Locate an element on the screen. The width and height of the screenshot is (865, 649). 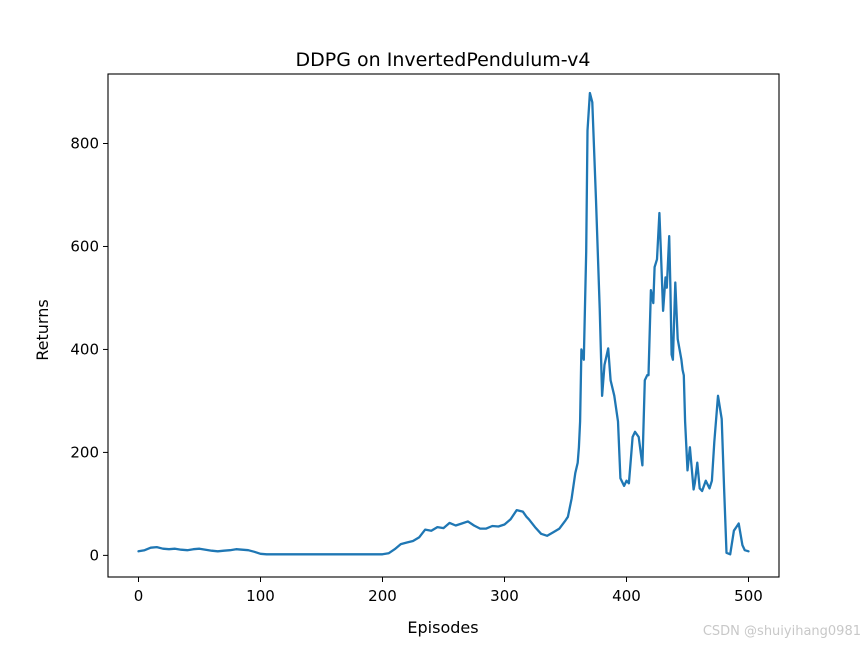
y-tick-label: 800 is located at coordinates (84, 144).